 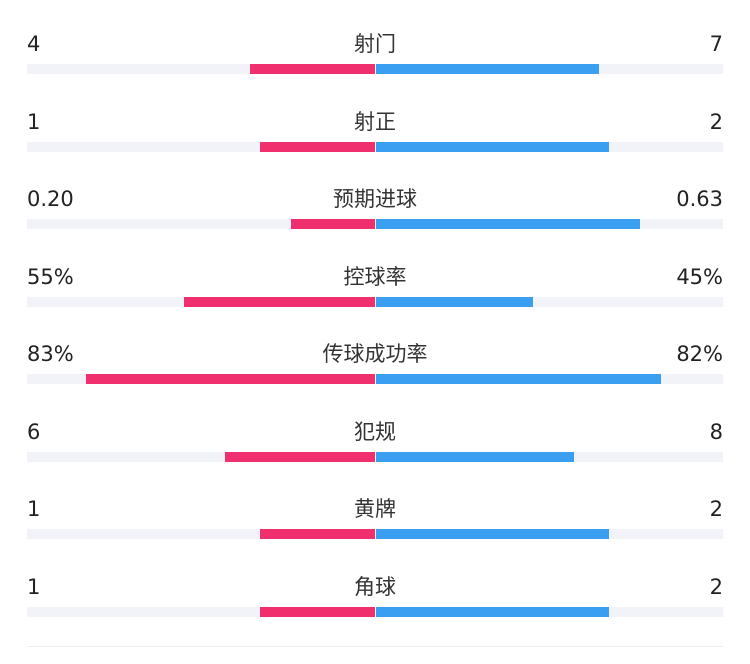 I want to click on stat-row: 1 射正 2, so click(x=375, y=147).